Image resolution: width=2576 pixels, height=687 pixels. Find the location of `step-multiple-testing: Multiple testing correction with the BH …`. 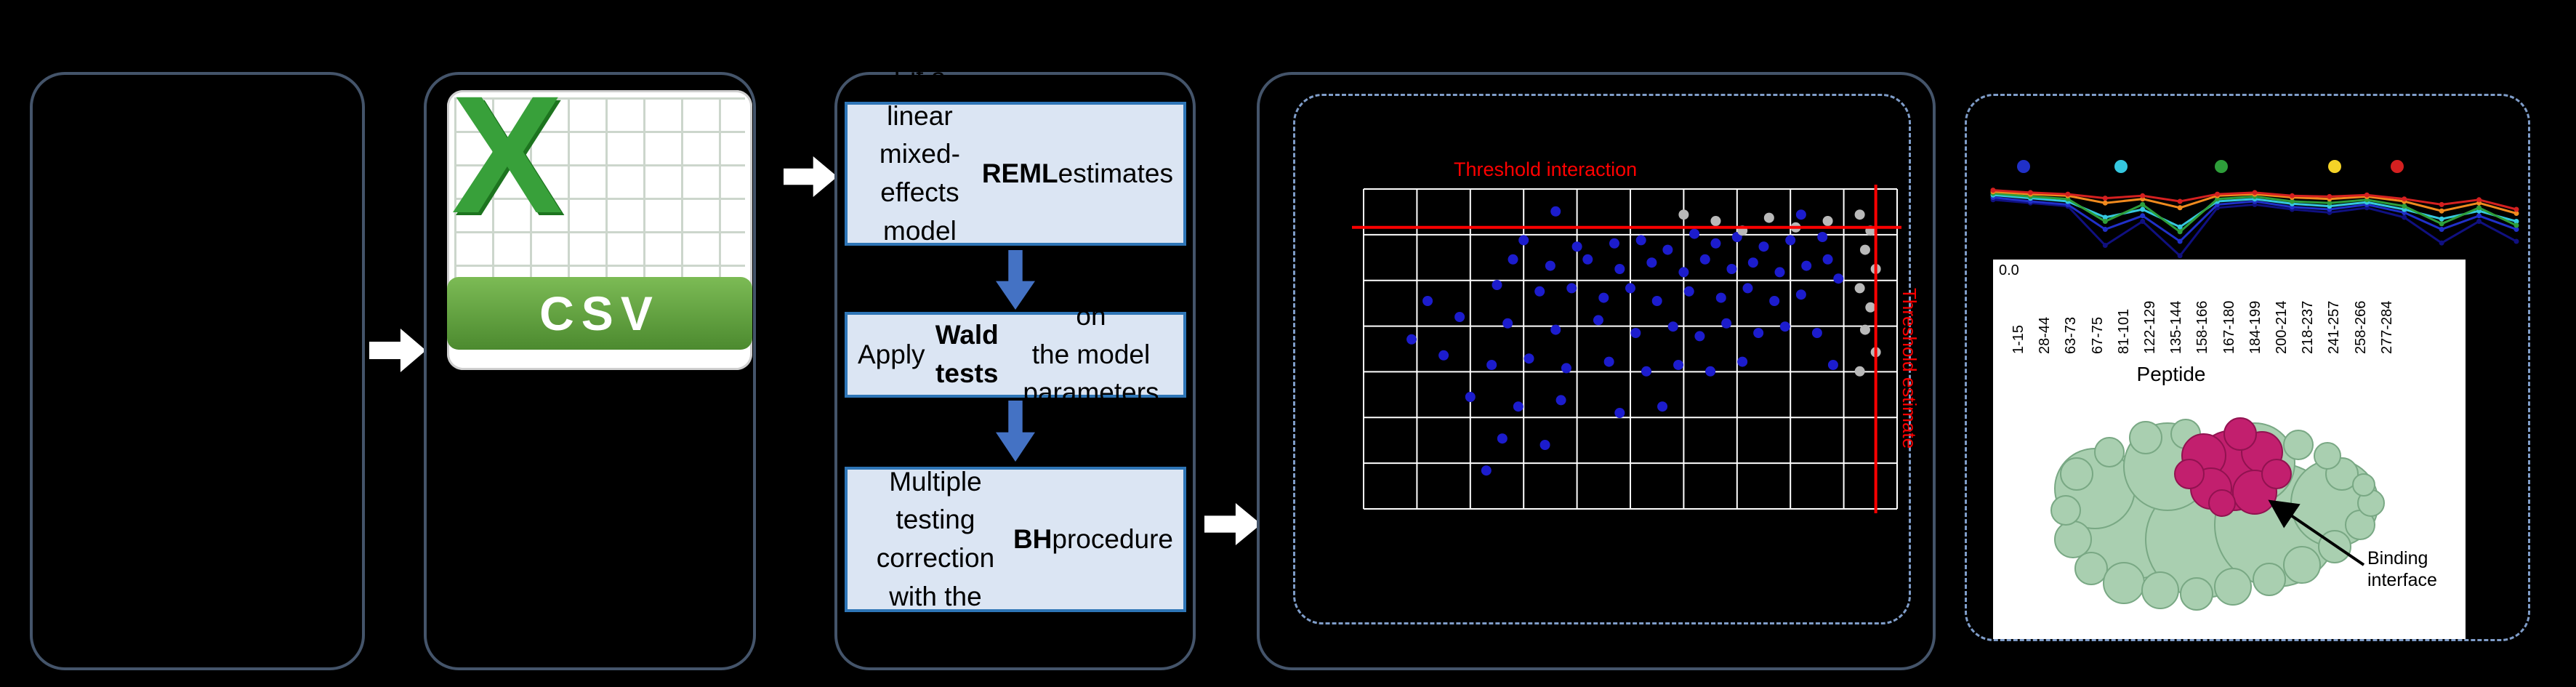

step-multiple-testing: Multiple testing correction with the BH … is located at coordinates (1015, 539).